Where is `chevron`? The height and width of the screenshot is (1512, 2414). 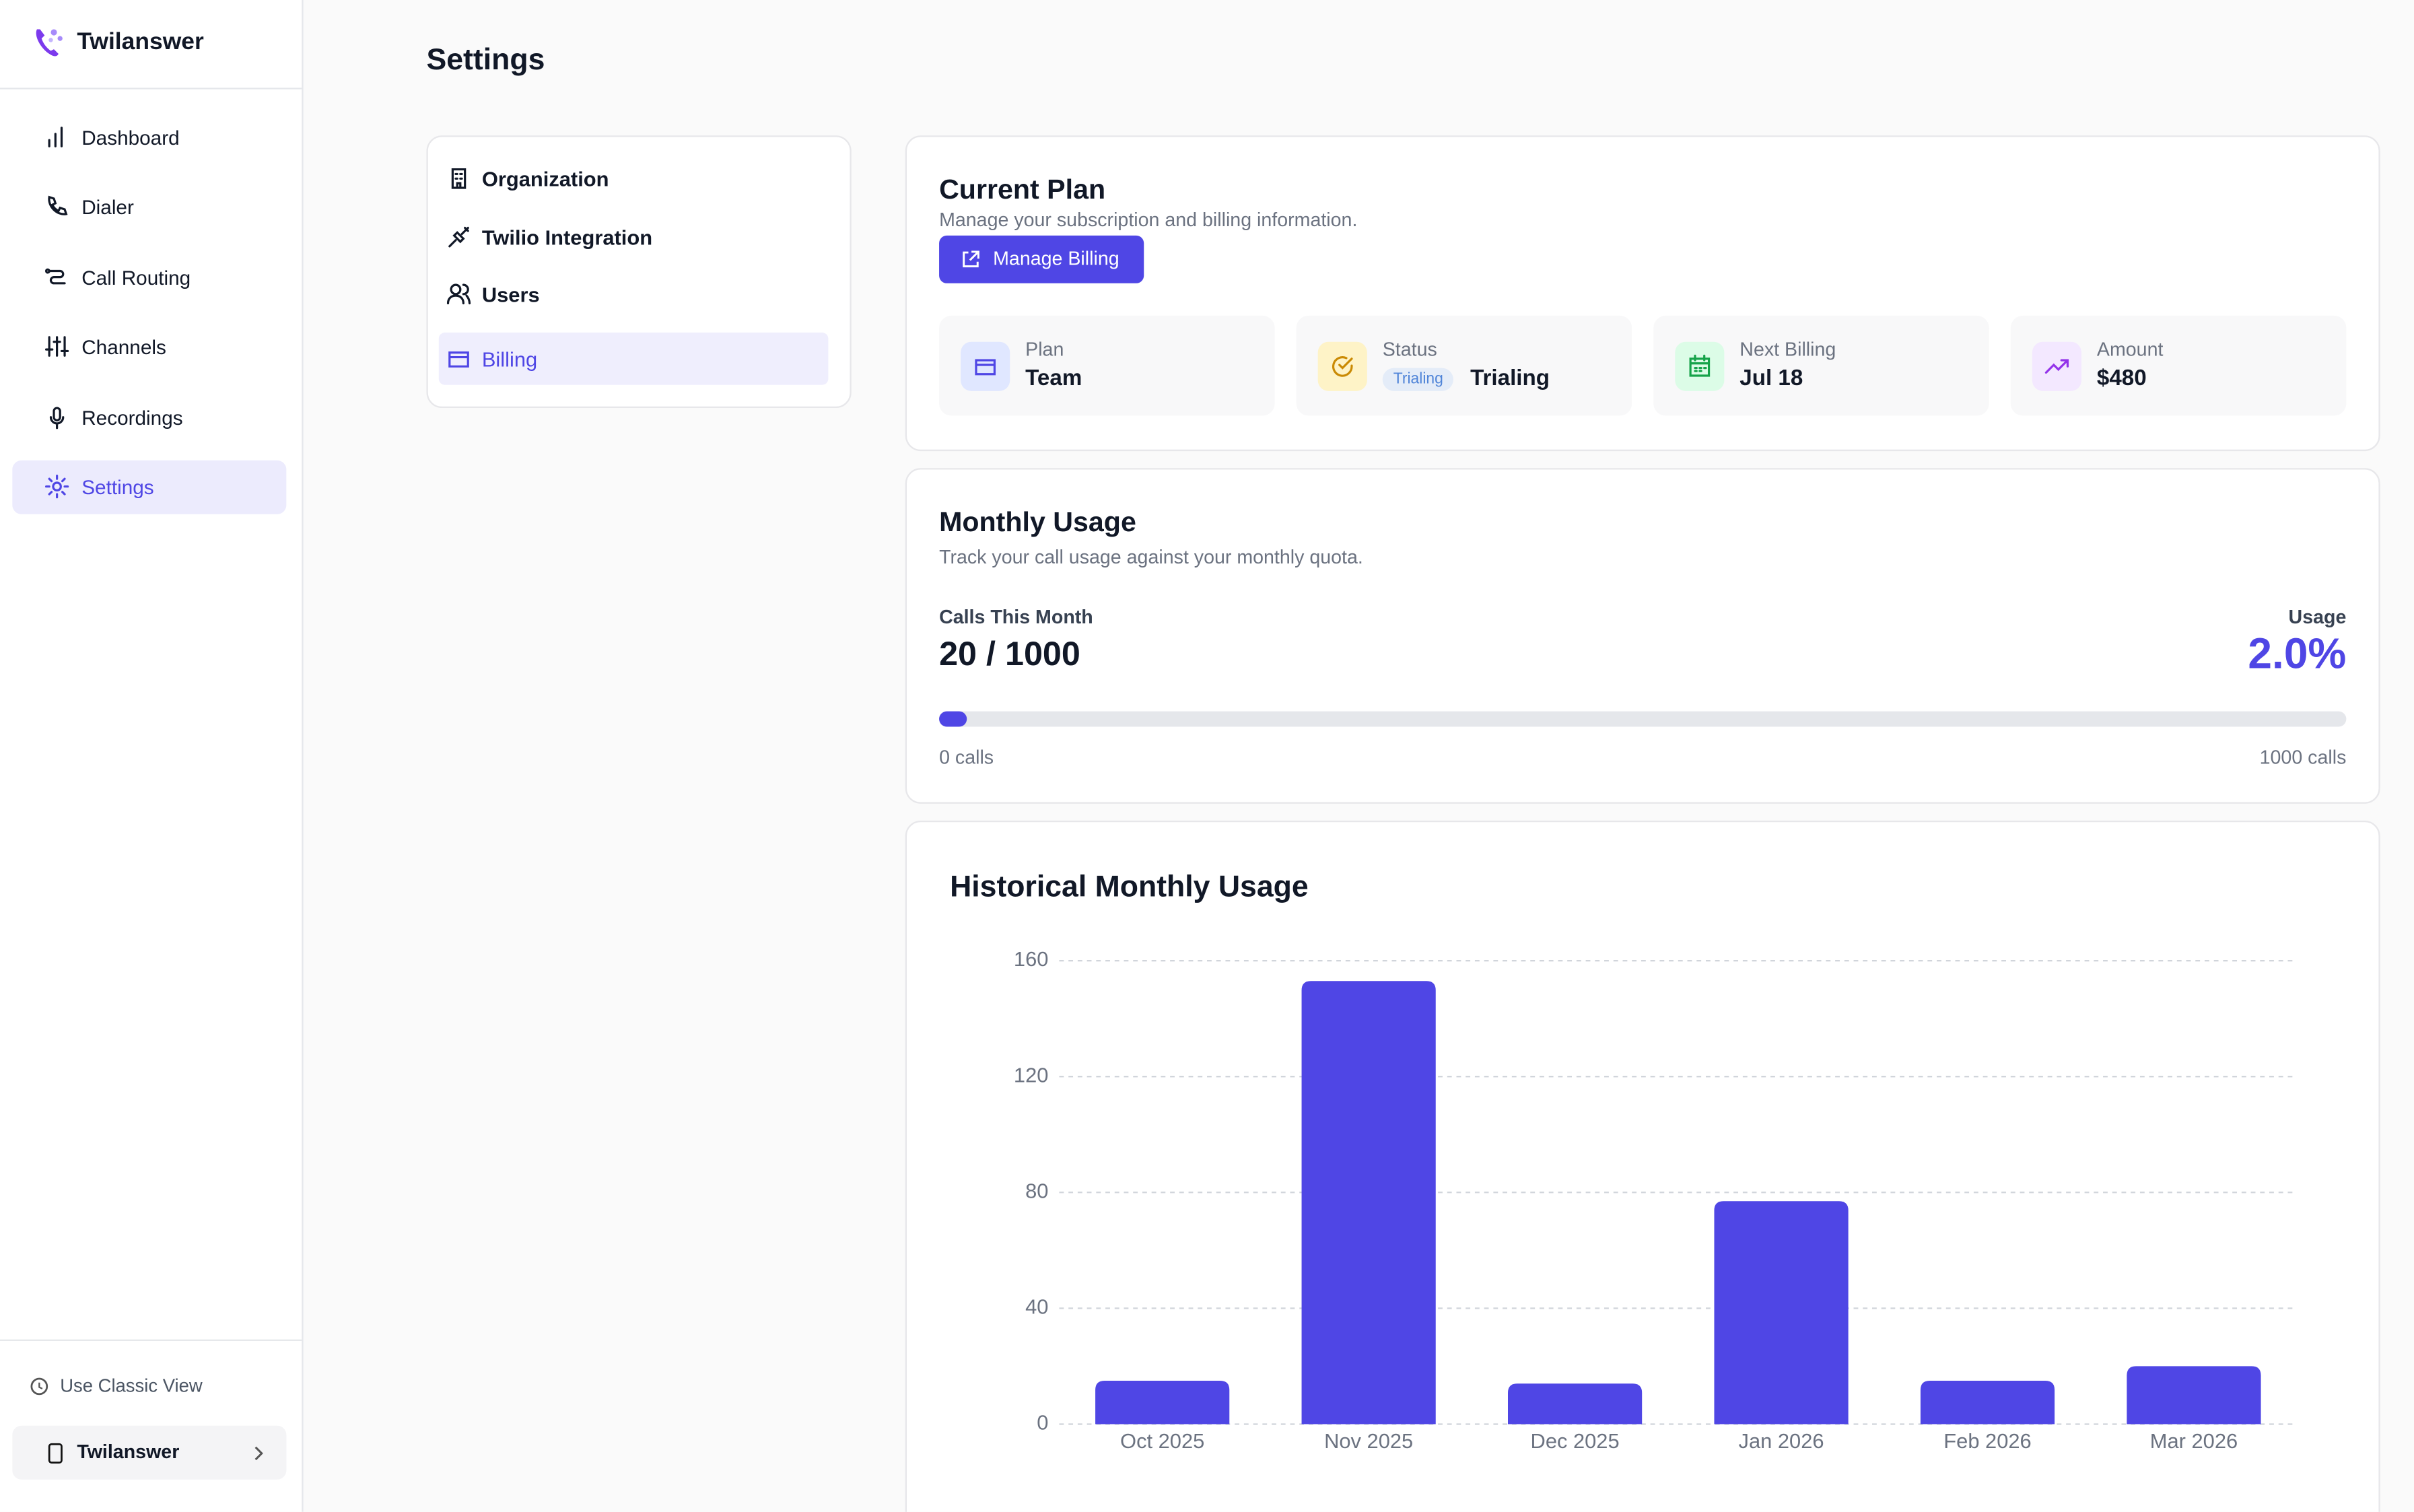 chevron is located at coordinates (258, 1453).